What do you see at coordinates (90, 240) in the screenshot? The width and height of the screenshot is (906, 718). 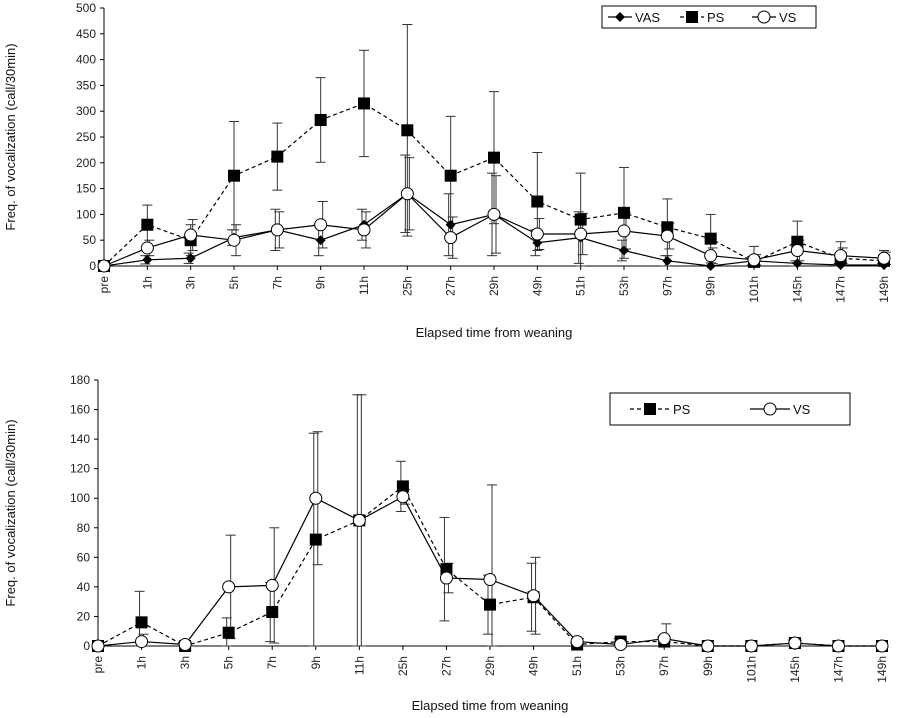 I see `y-tick-label: 50` at bounding box center [90, 240].